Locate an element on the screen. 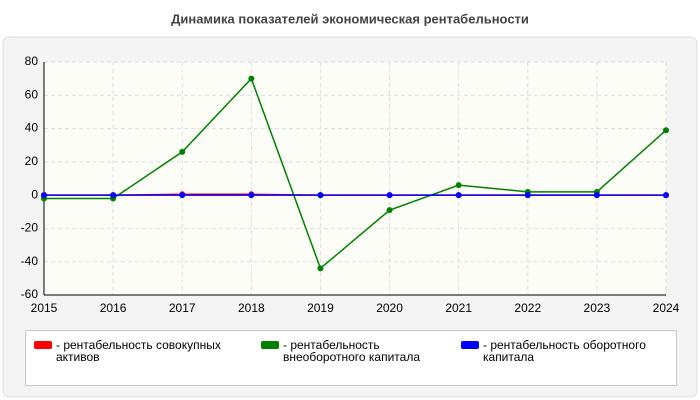 The image size is (700, 400). x-tick-label: 2018 is located at coordinates (251, 308).